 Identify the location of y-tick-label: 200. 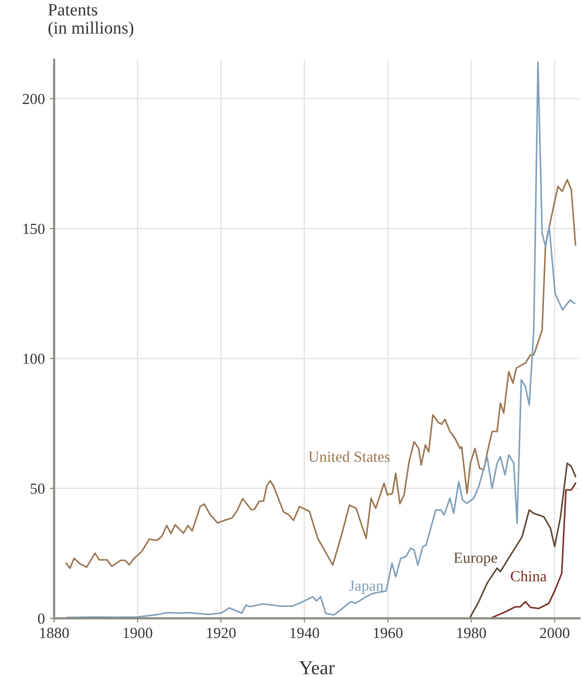
(33, 99).